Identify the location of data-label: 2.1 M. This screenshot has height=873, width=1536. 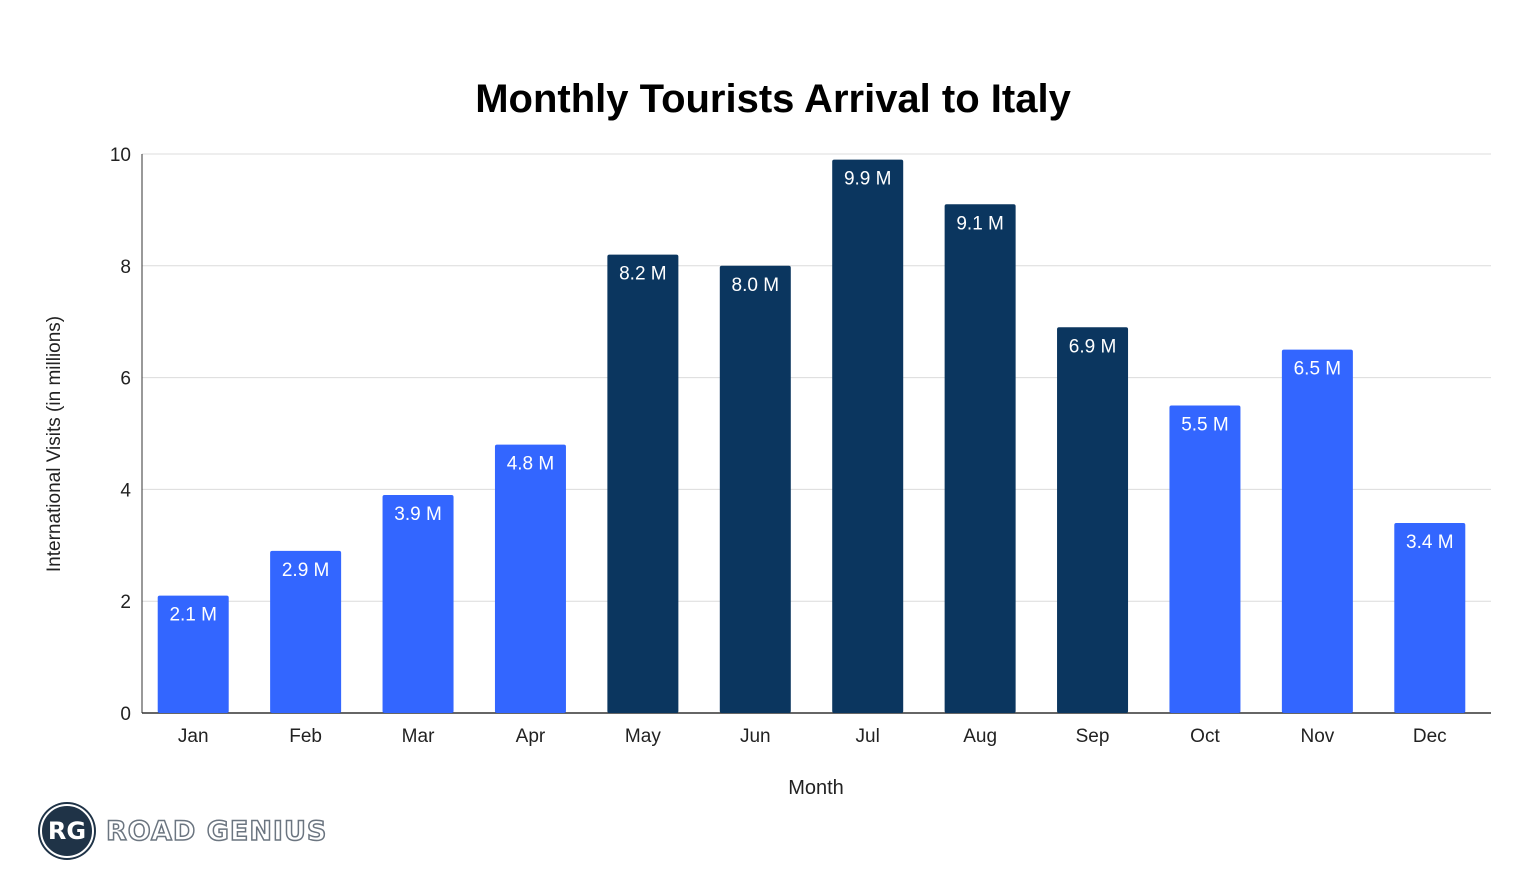
(193, 615).